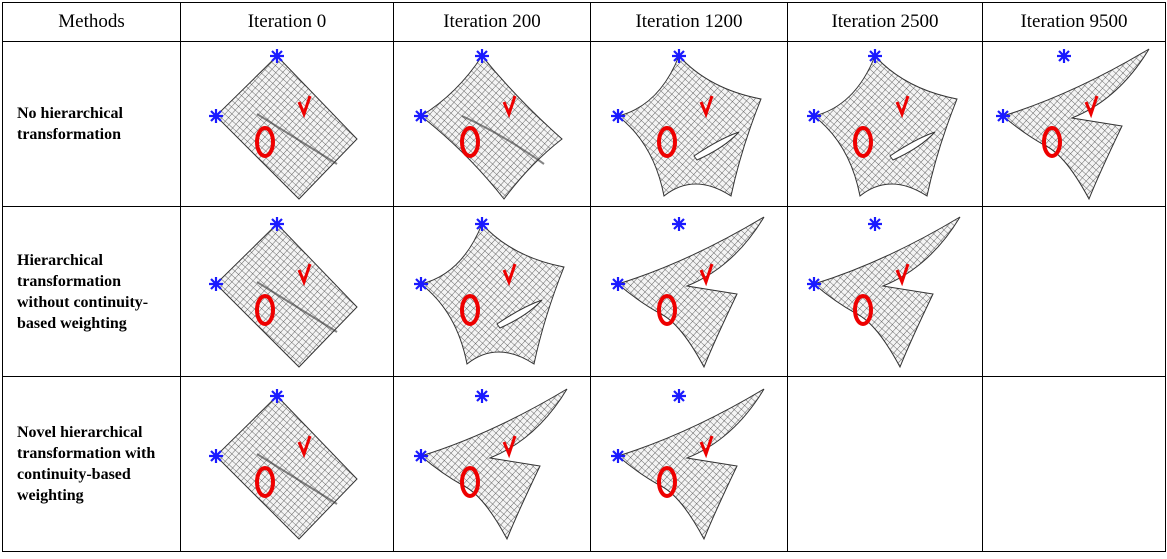  What do you see at coordinates (689, 22) in the screenshot?
I see `header-cell: Iteration 1200` at bounding box center [689, 22].